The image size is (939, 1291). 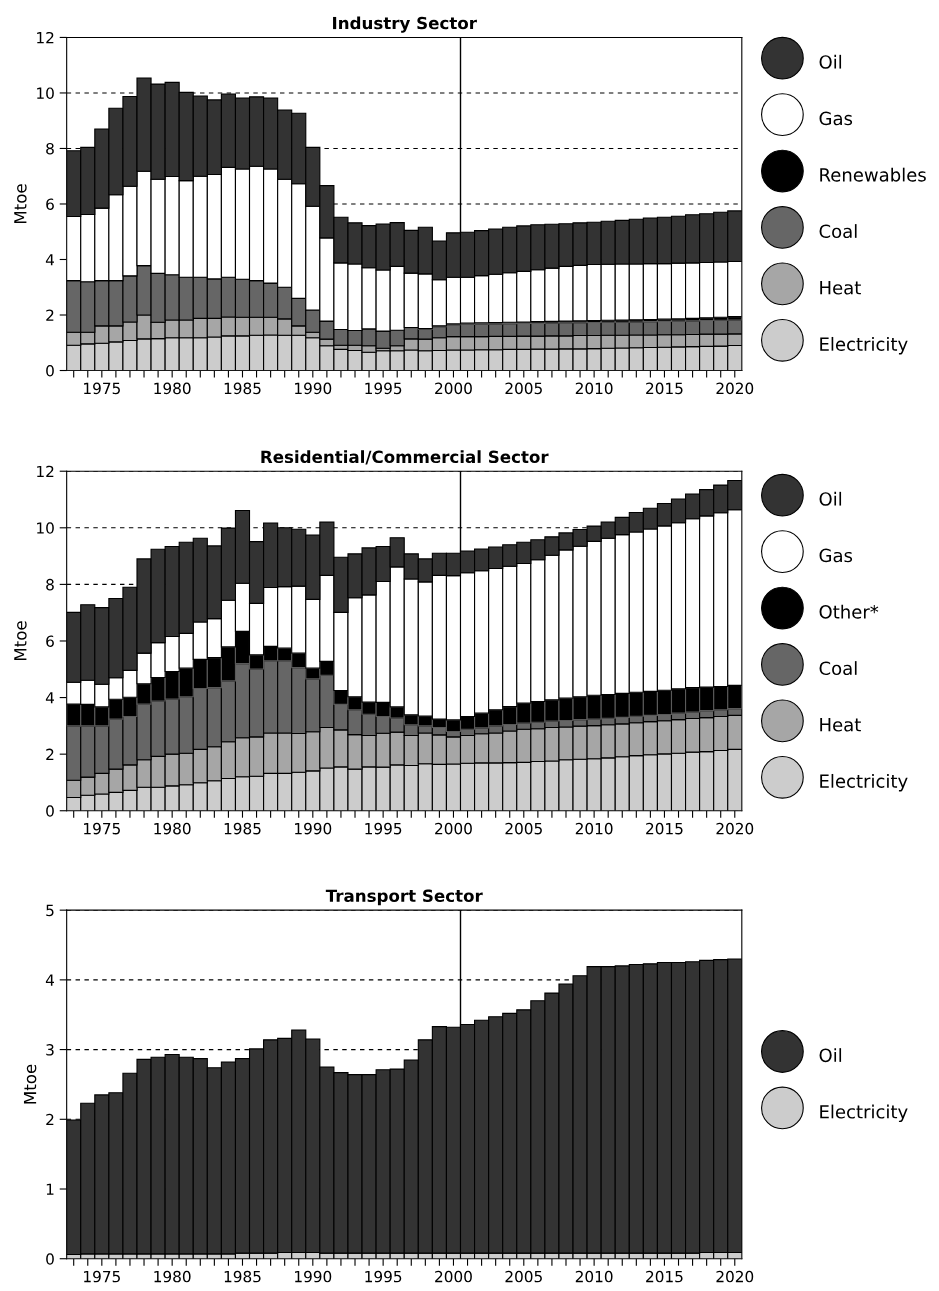 I want to click on chart-title: Transport Sector, so click(x=404, y=897).